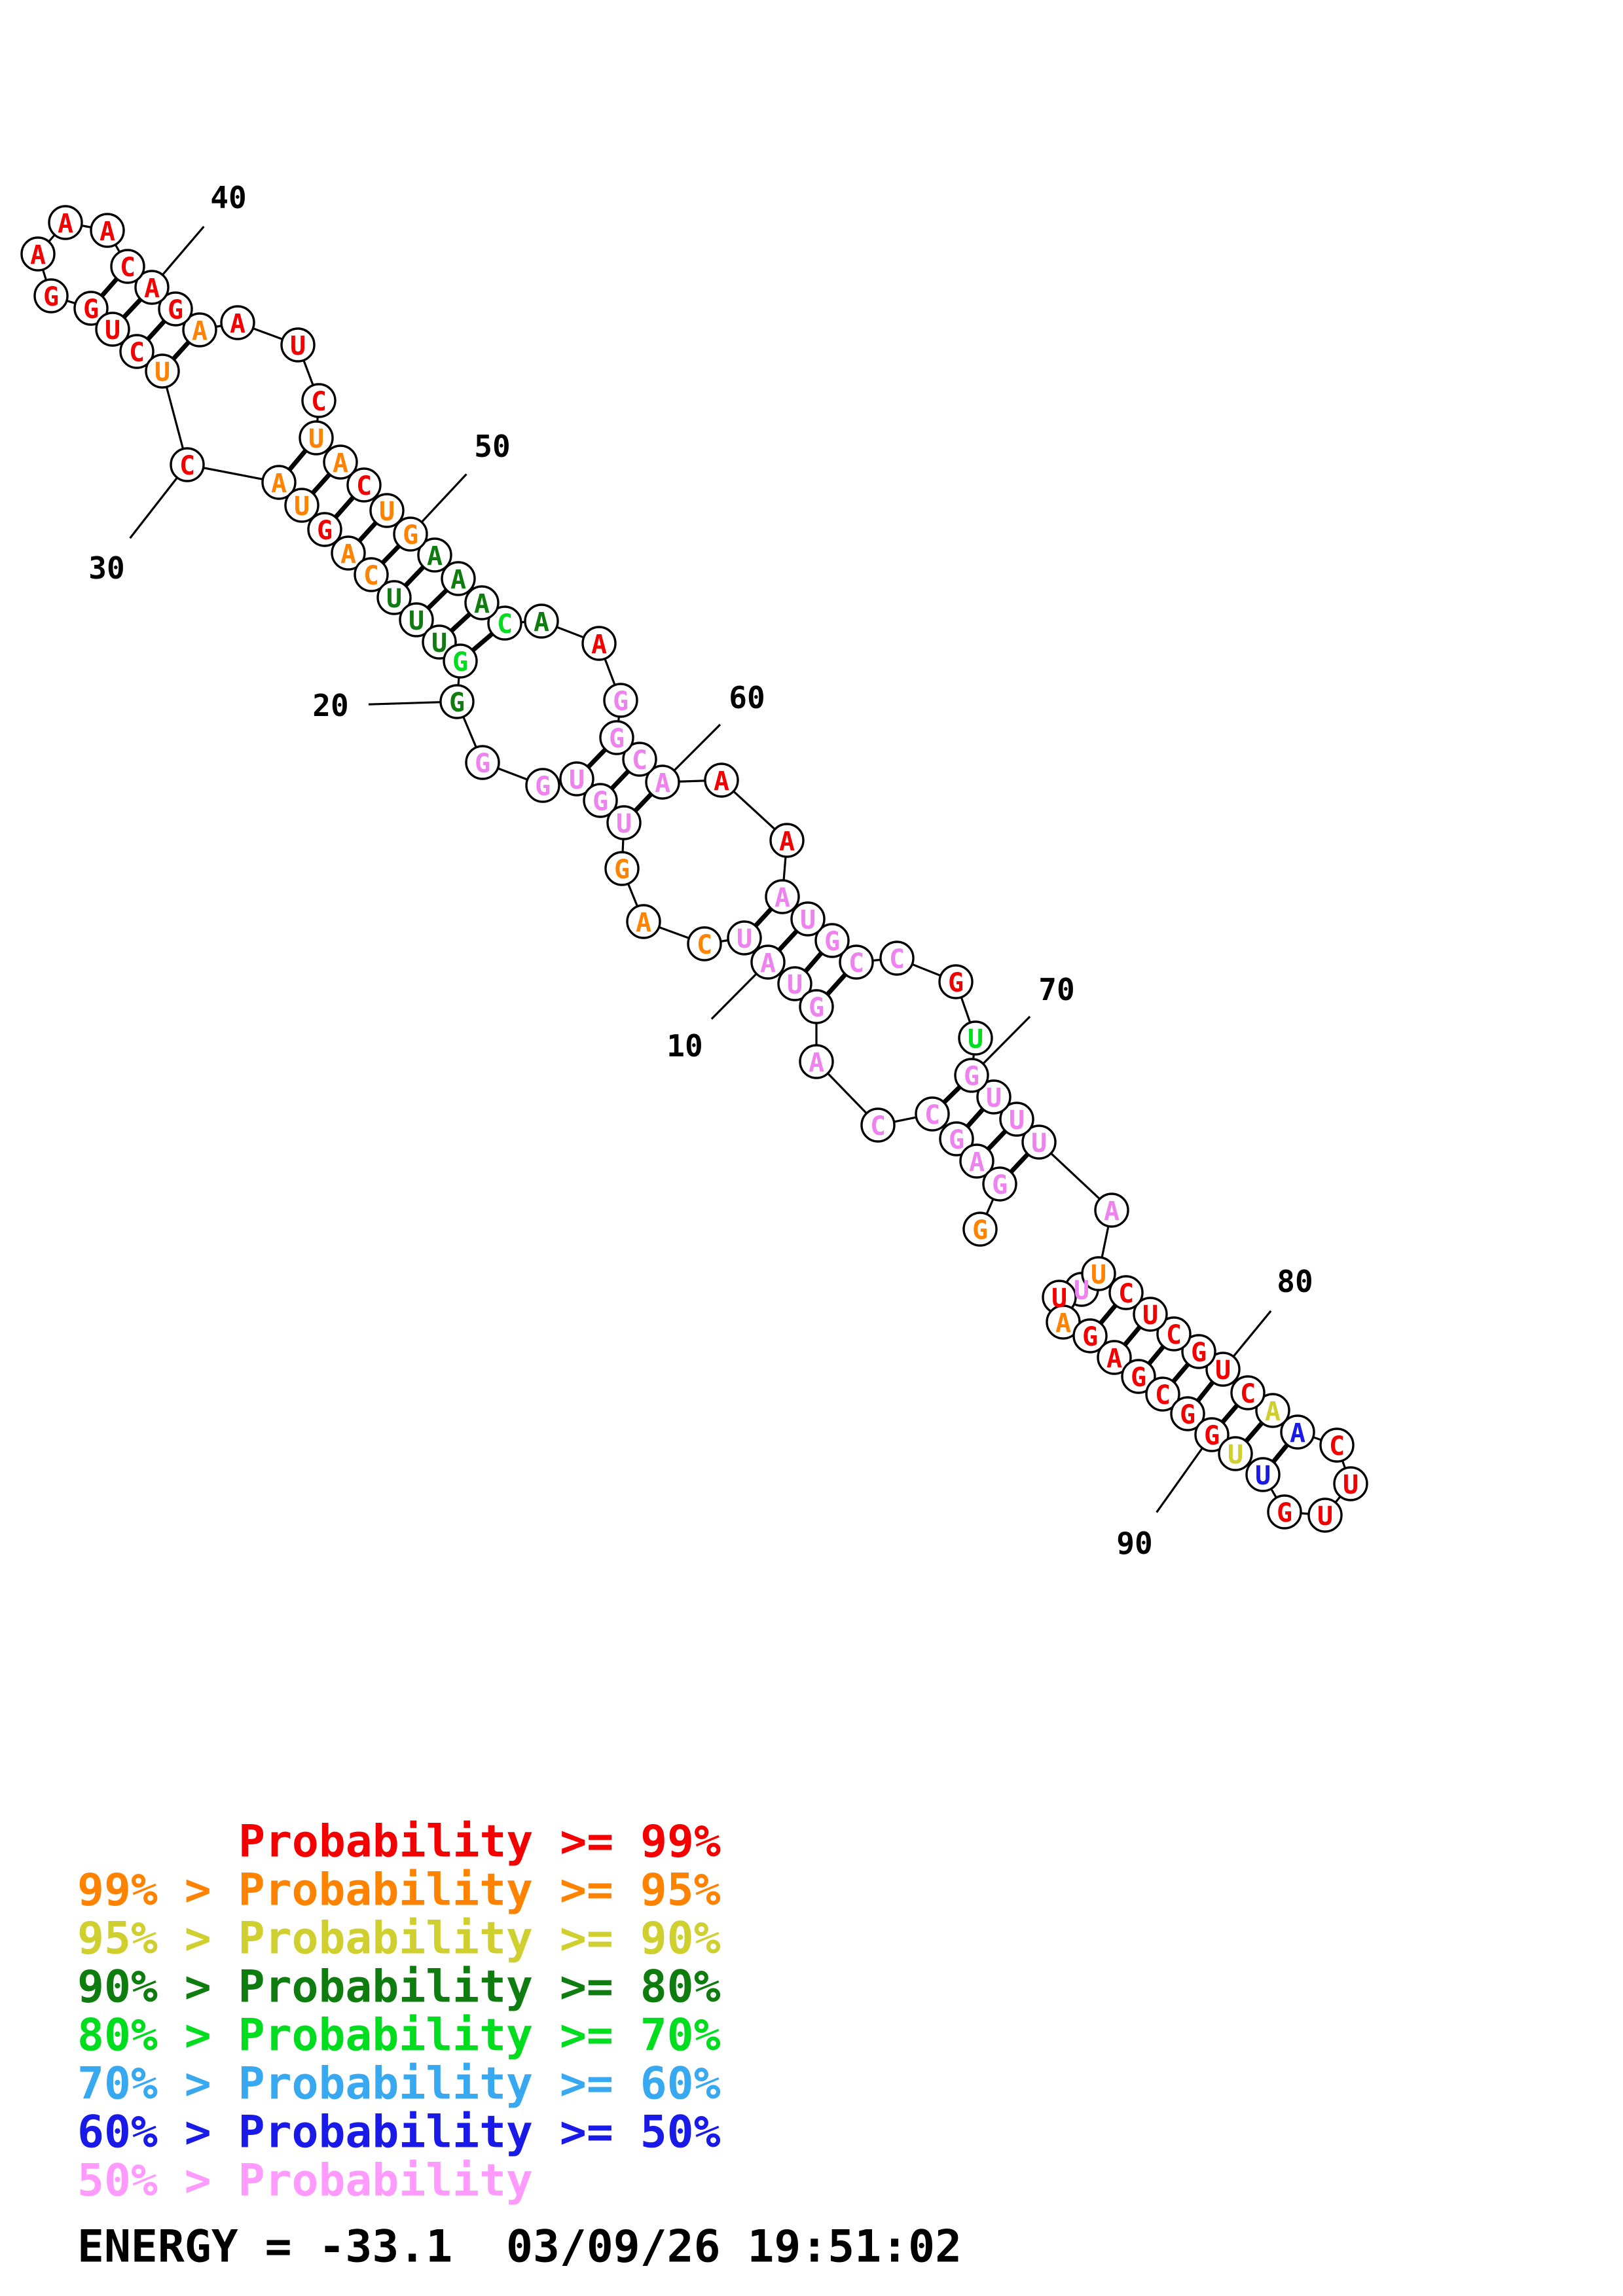 This screenshot has width=1623, height=2296. Describe the element at coordinates (305, 2181) in the screenshot. I see `legend-line: 50% > Probability` at that location.